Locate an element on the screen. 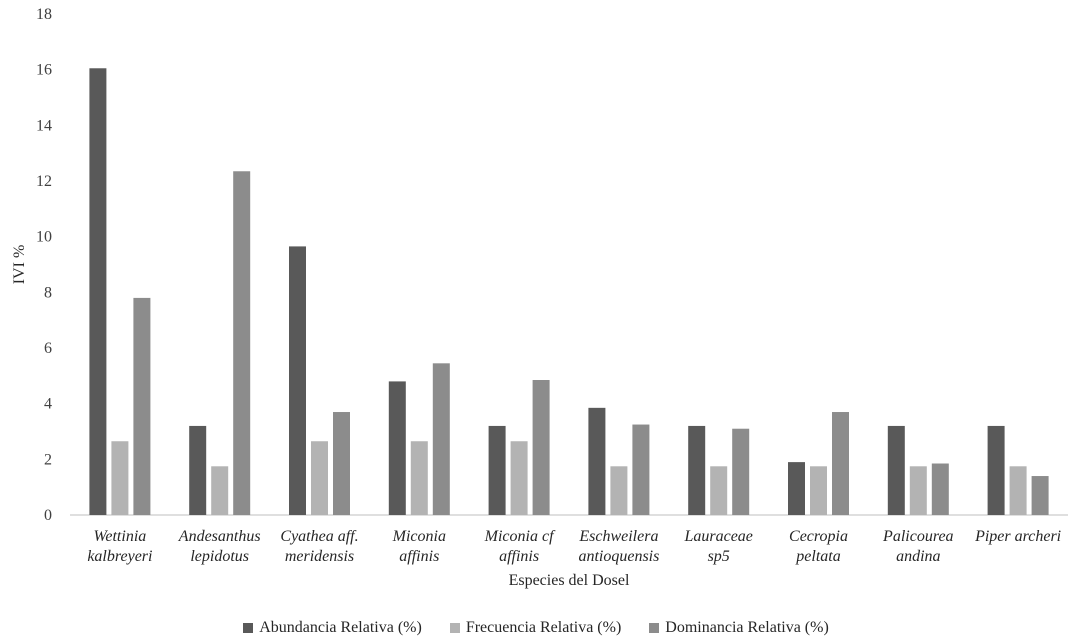 This screenshot has height=639, width=1072. x-tick-label: peltata is located at coordinates (817, 556).